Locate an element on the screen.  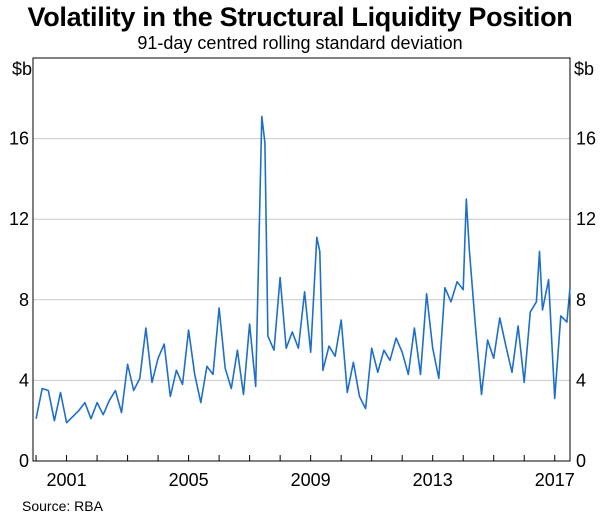
x-tick-label: 2005 is located at coordinates (189, 480).